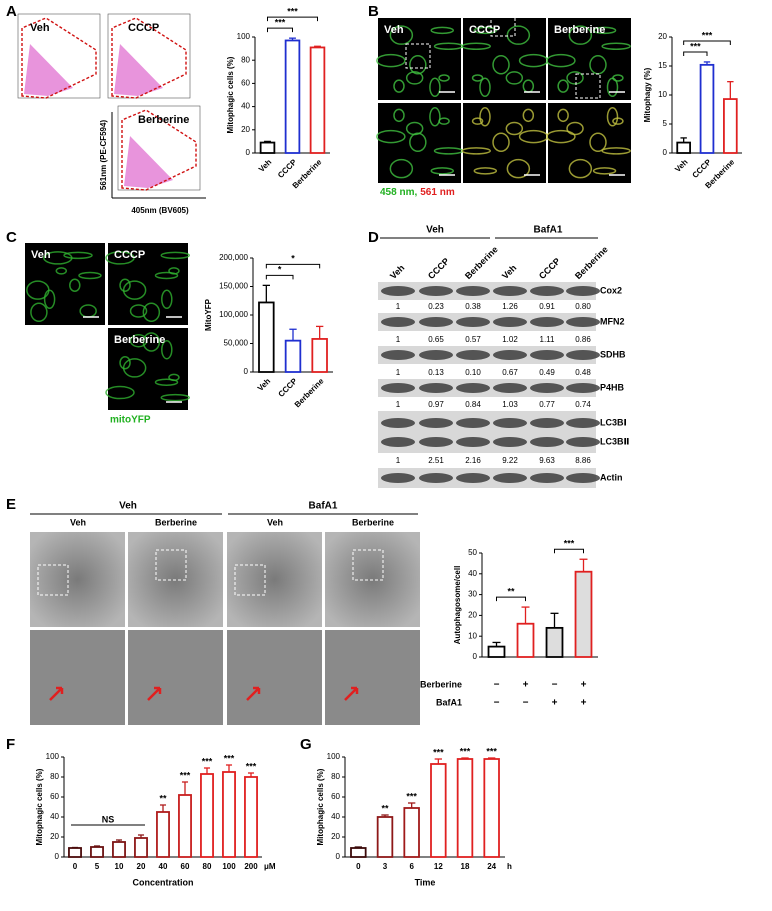  Describe the element at coordinates (280, 270) in the screenshot. I see `comparison-label: *` at that location.